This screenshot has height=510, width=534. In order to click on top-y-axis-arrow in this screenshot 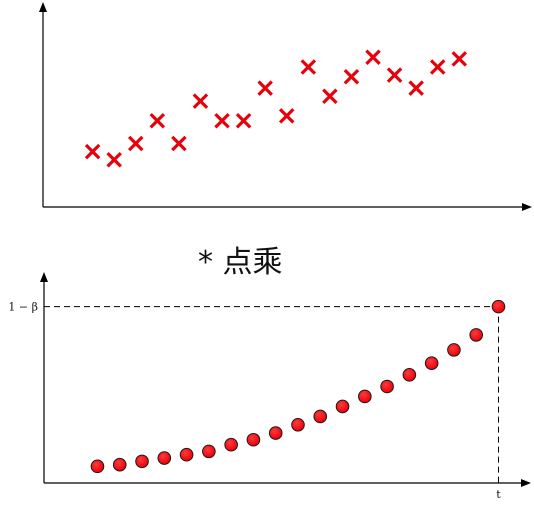, I will do `click(43, 7)`.